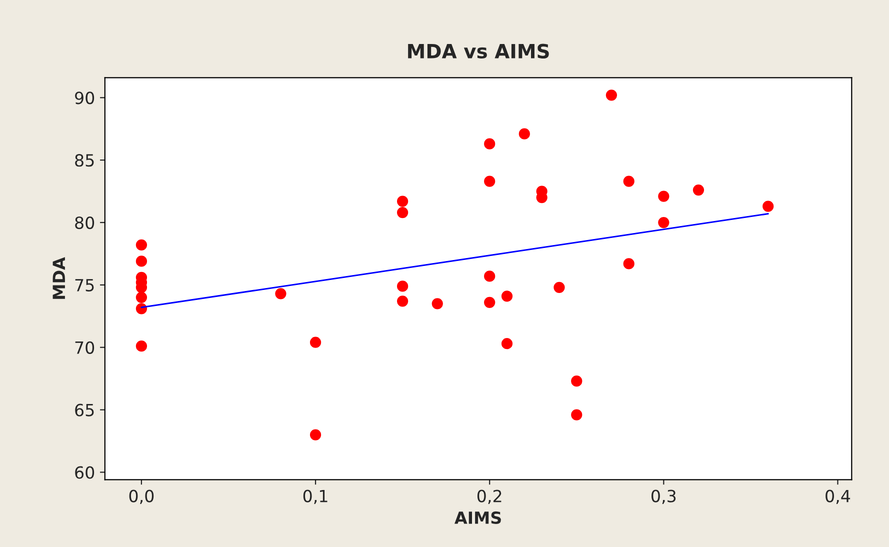  I want to click on x-tick-label: 0,1, so click(315, 497).